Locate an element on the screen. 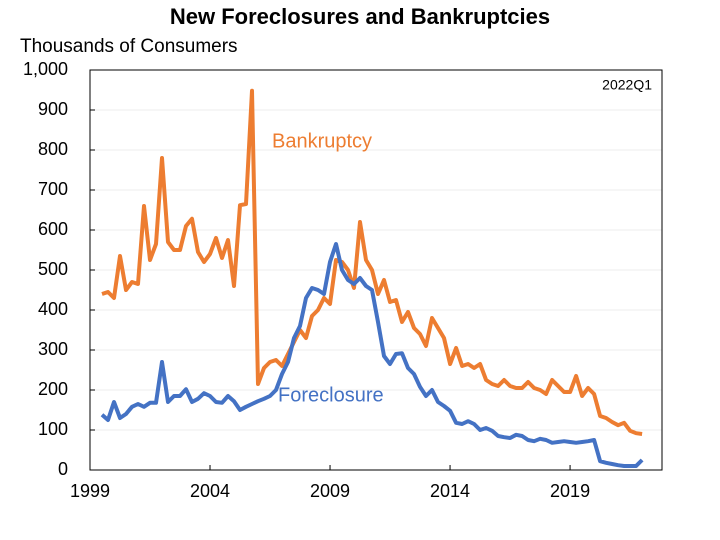 The image size is (720, 540). annotation: 2022Q1 is located at coordinates (627, 85).